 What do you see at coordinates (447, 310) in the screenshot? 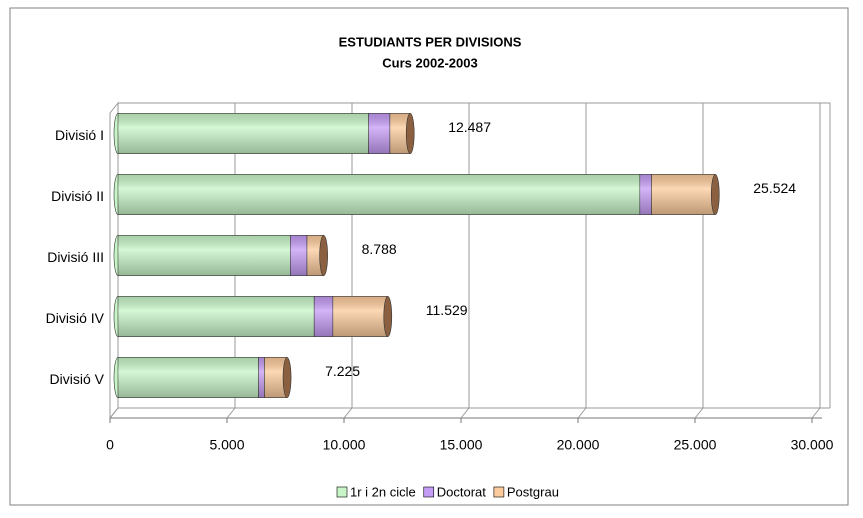
I see `total-label: 11.529` at bounding box center [447, 310].